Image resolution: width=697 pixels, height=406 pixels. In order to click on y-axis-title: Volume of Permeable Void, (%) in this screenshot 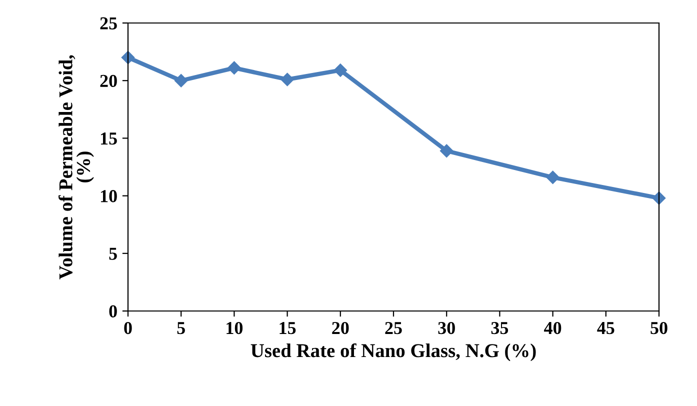, I will do `click(76, 167)`.